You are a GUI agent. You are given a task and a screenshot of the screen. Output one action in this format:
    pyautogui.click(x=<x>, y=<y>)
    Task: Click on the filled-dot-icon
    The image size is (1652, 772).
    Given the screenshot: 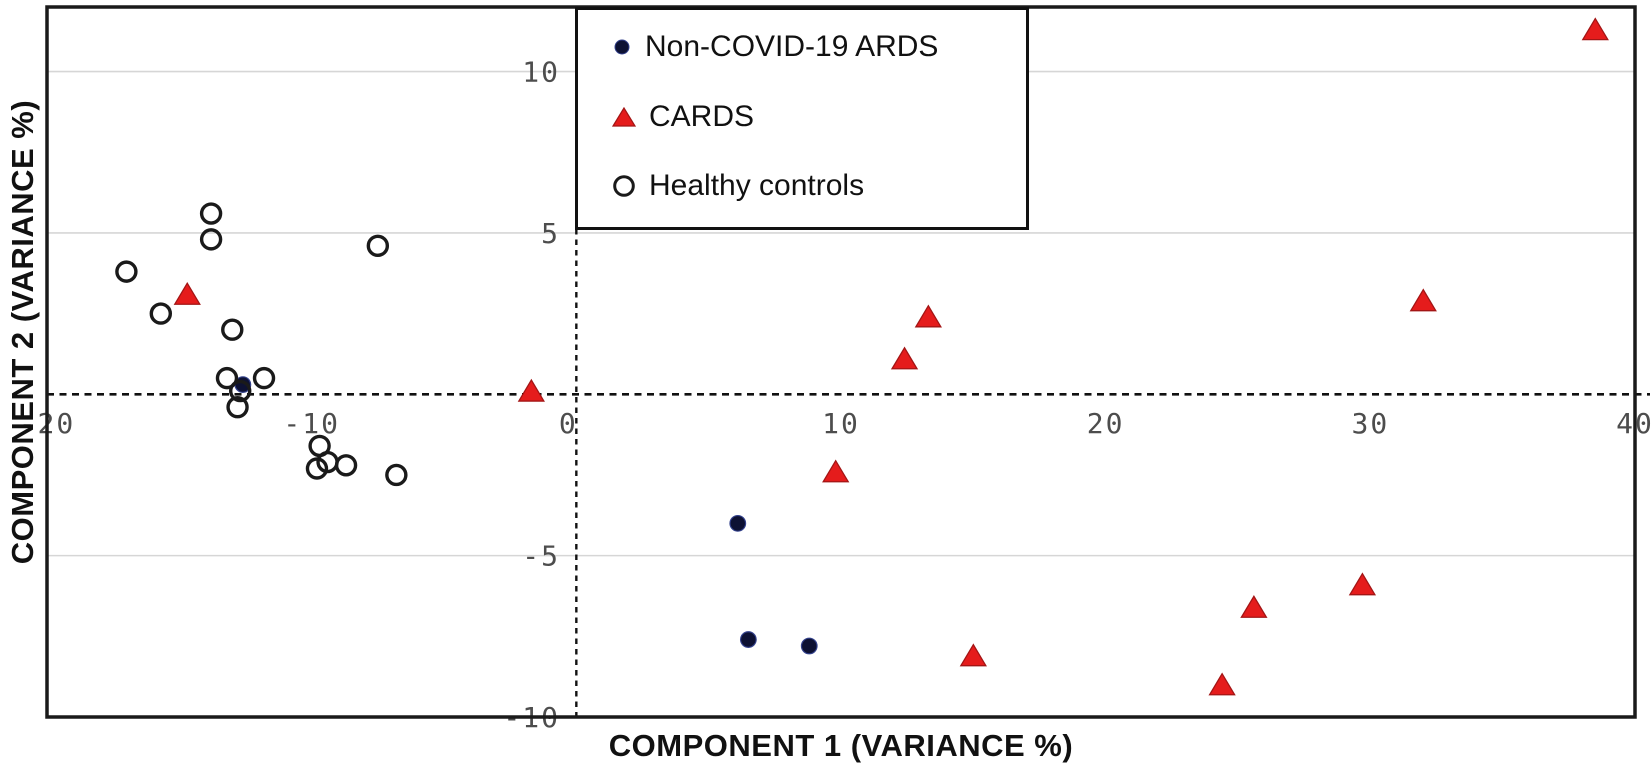 What is the action you would take?
    pyautogui.click(x=622, y=47)
    